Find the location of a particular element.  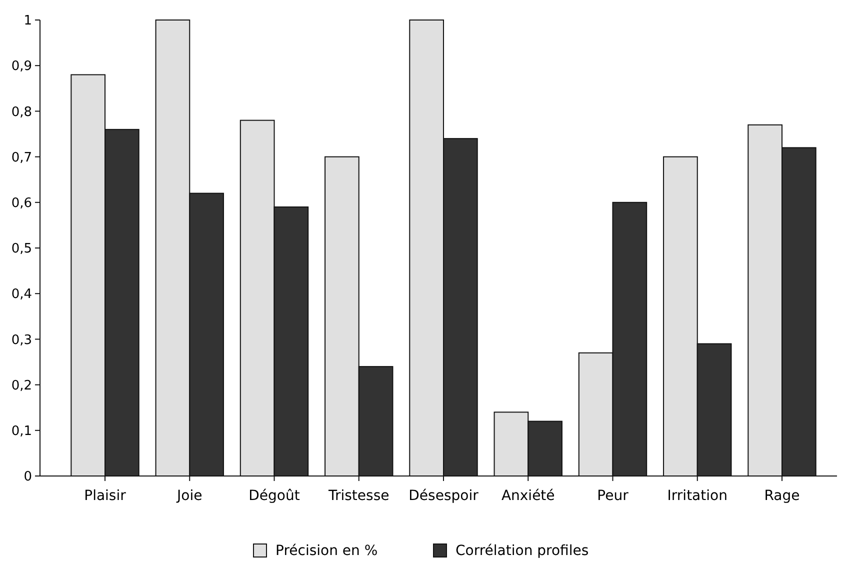

x-tick-label: Désespoir is located at coordinates (443, 496).